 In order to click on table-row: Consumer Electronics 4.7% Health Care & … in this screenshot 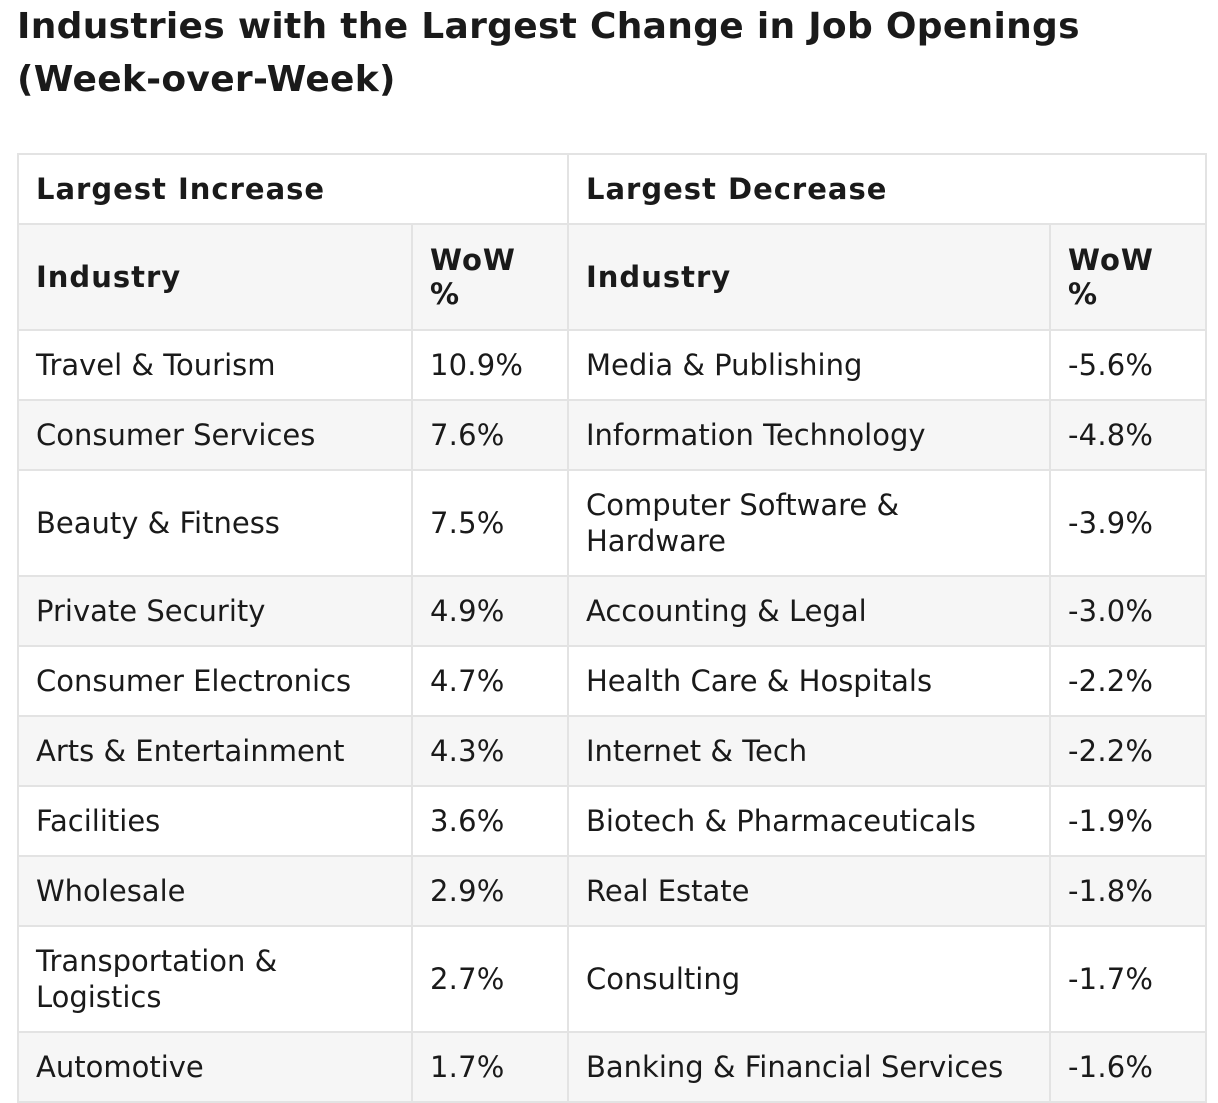, I will do `click(612, 681)`.